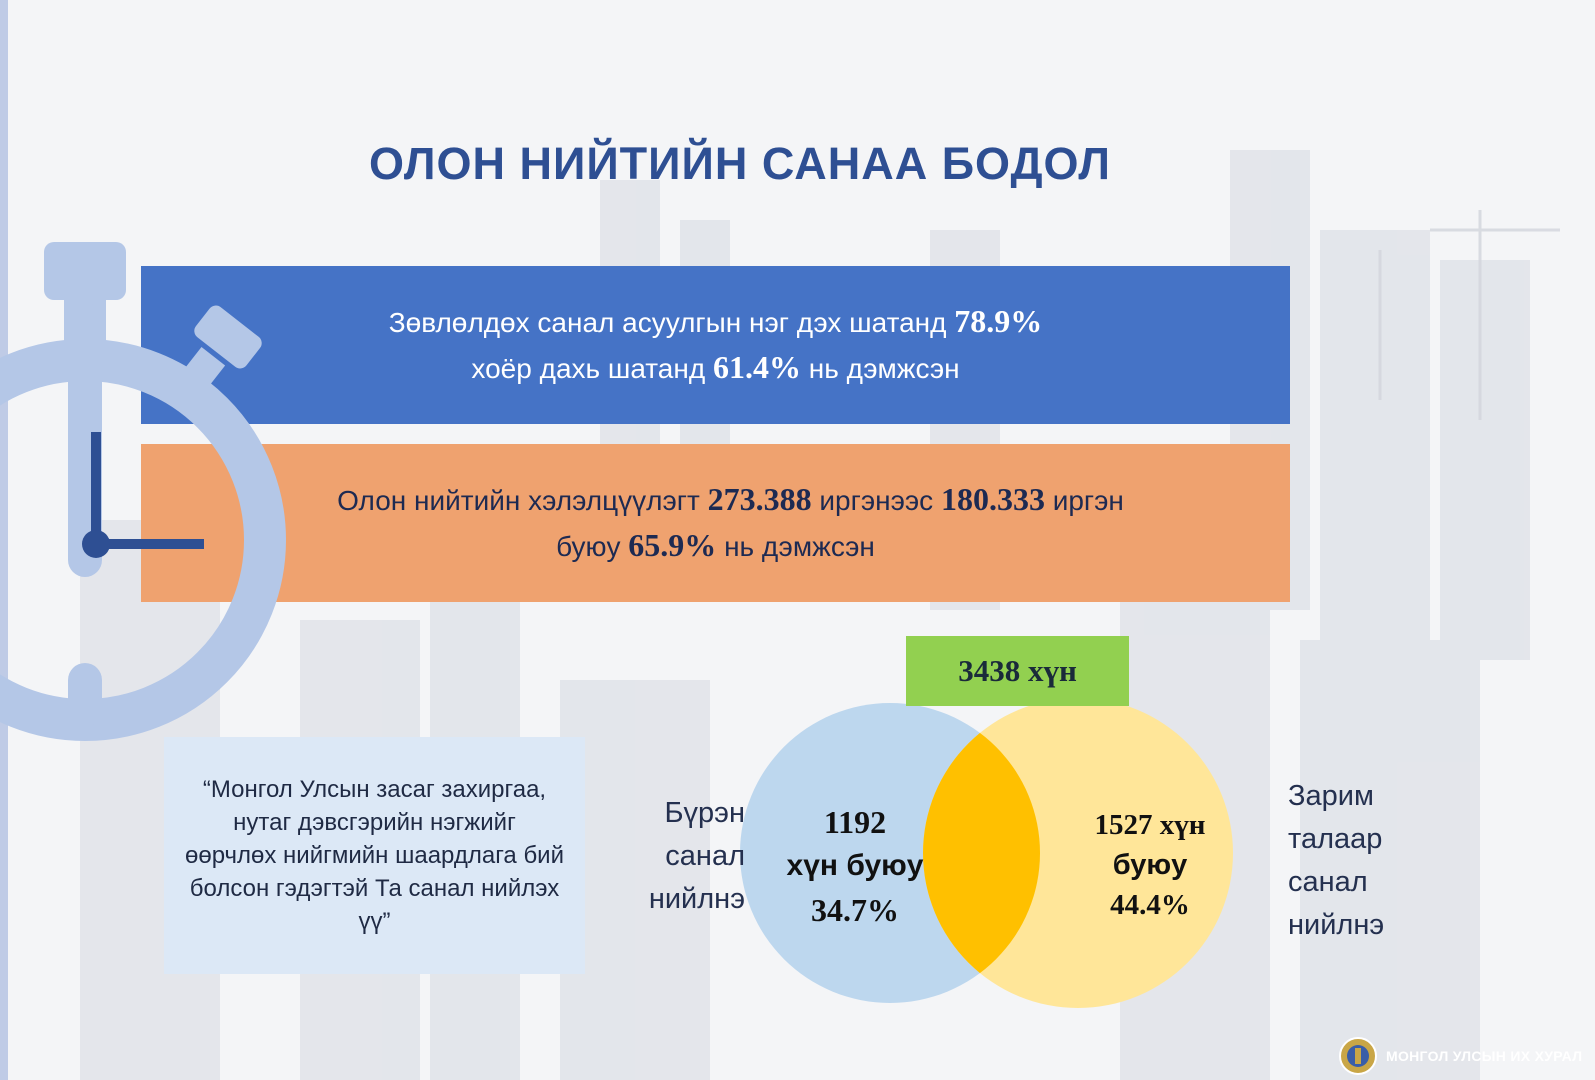  Describe the element at coordinates (143, 491) in the screenshot. I see `stopwatch-icon` at that location.